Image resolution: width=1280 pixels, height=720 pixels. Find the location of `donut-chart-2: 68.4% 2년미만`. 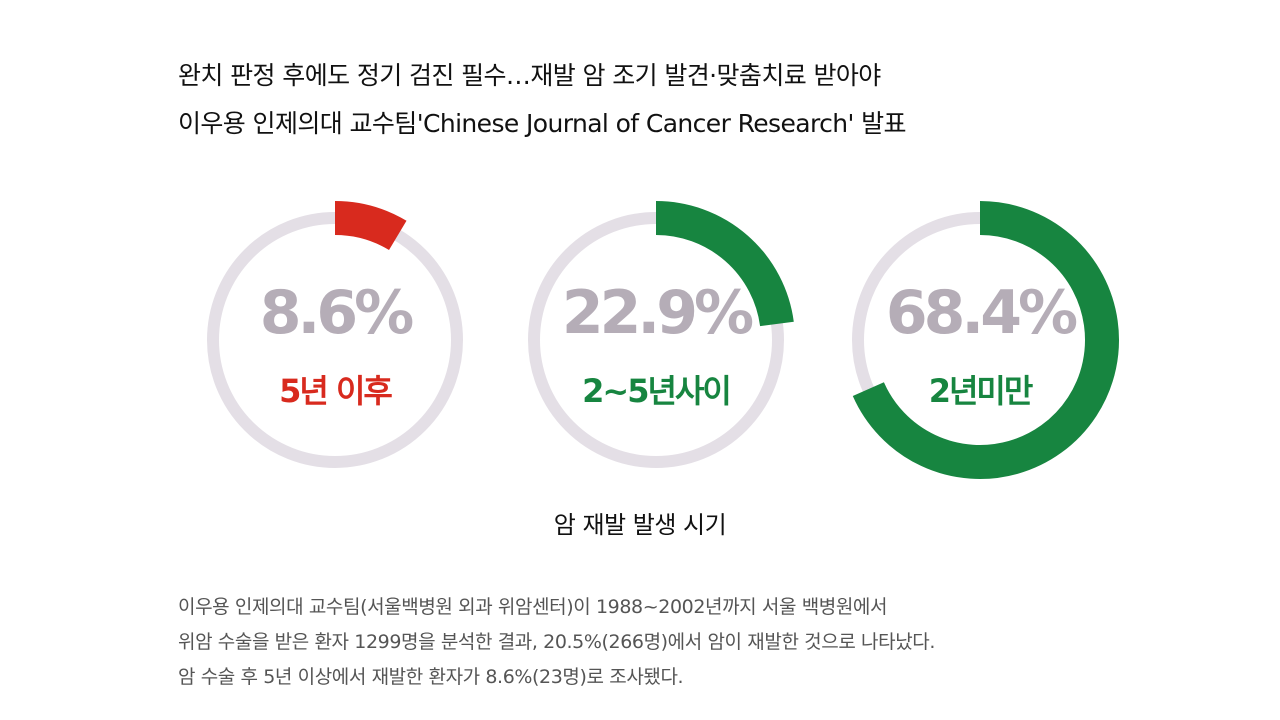

donut-chart-2: 68.4% 2년미만 is located at coordinates (980, 340).